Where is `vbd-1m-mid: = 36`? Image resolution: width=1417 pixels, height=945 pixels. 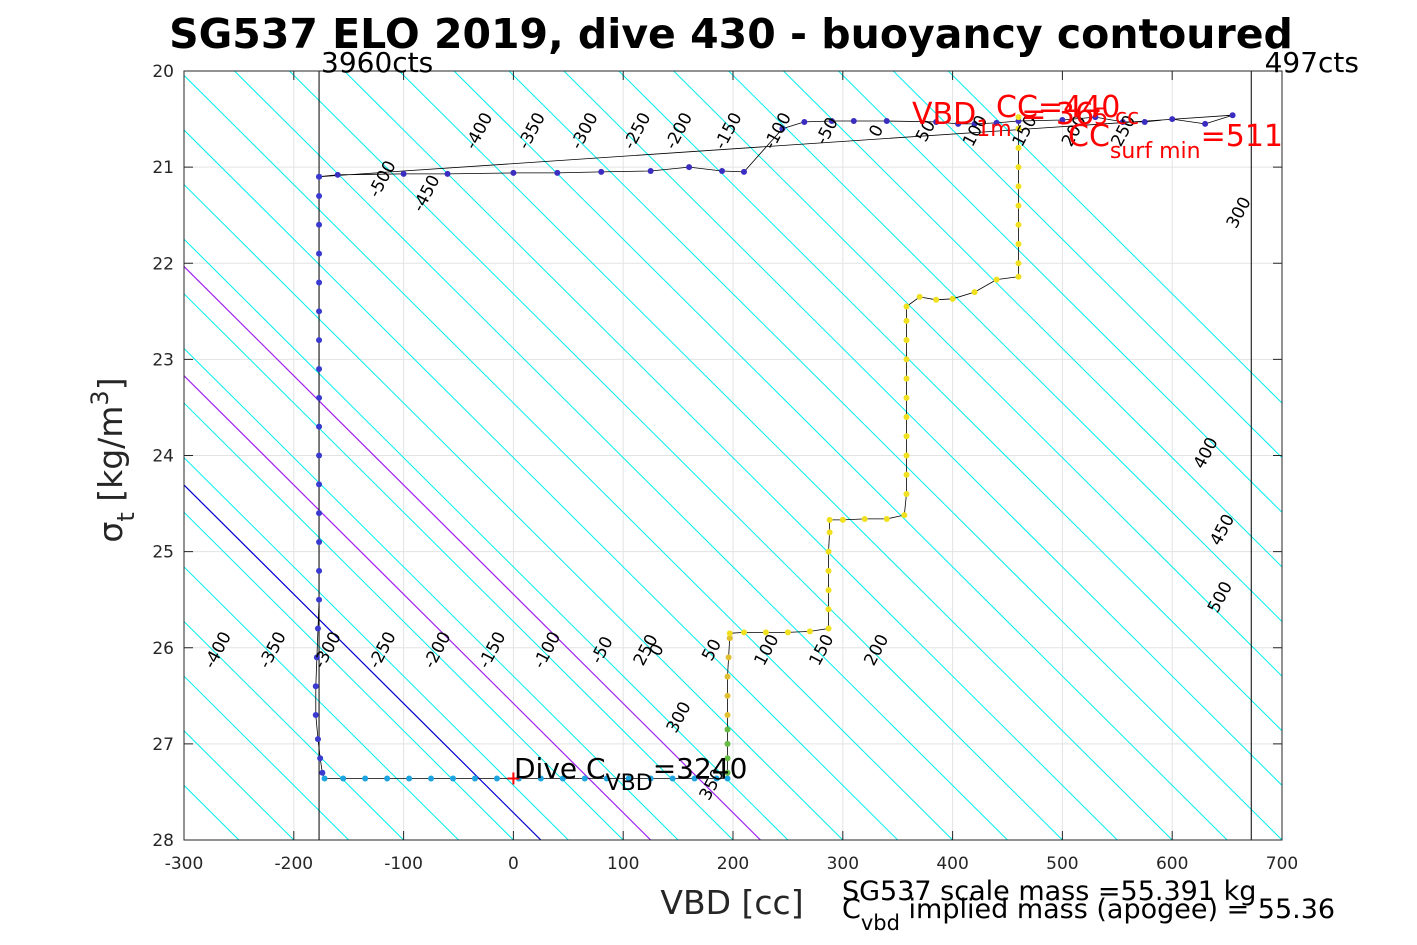 vbd-1m-mid: = 36 is located at coordinates (1053, 114).